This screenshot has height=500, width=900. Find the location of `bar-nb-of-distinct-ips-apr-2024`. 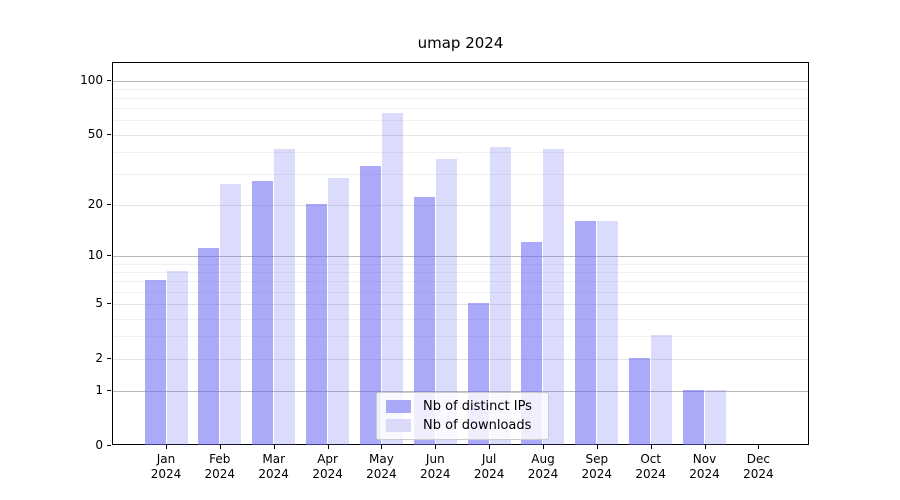

bar-nb-of-distinct-ips-apr-2024 is located at coordinates (317, 324).